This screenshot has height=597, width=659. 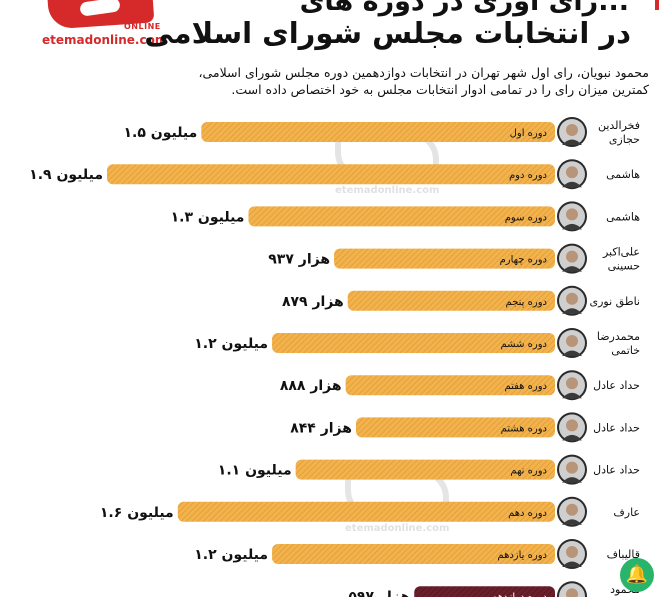 I want to click on bar-value-label: ۱.۱ میلیون, so click(x=255, y=471).